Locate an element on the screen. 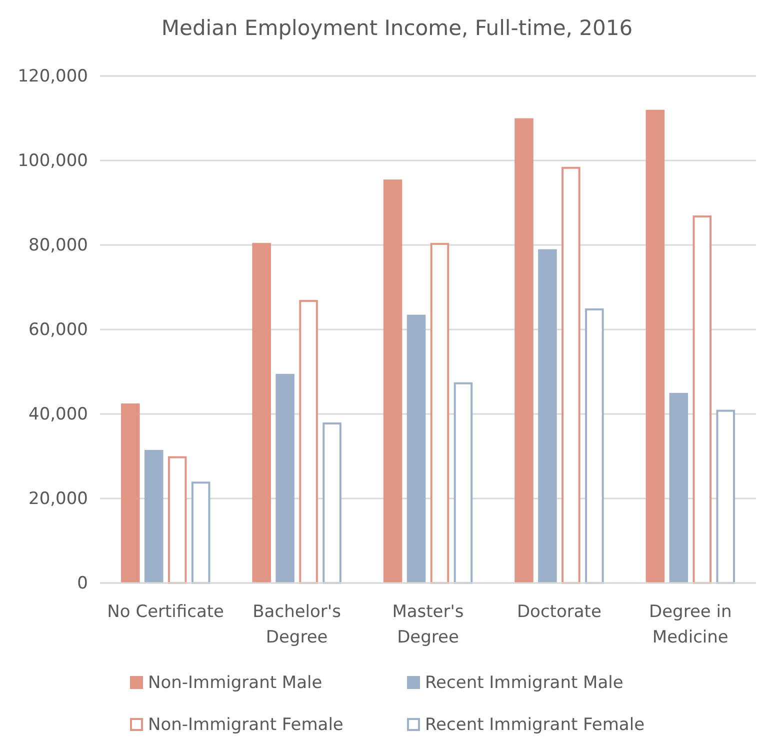 This screenshot has height=740, width=764. x-tick-label: Degree in Medicine is located at coordinates (690, 625).